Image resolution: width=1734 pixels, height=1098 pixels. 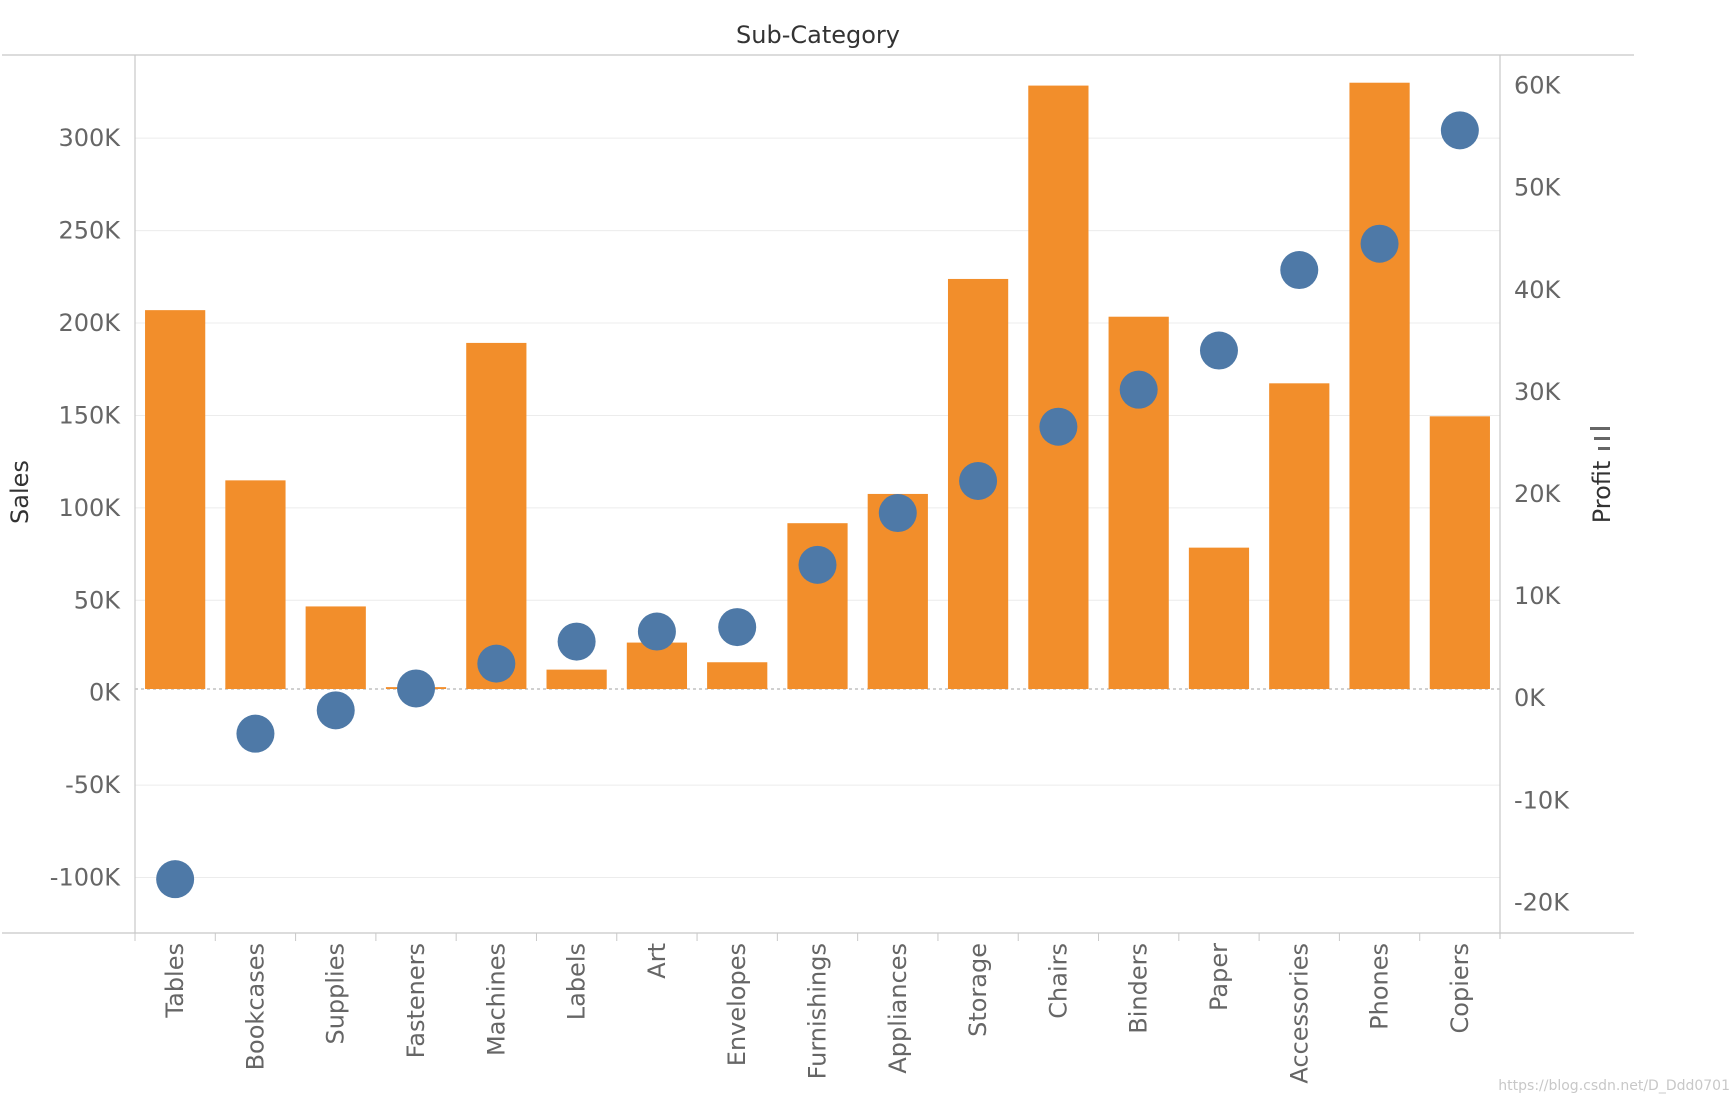 What do you see at coordinates (336, 994) in the screenshot?
I see `category-label: Supplies` at bounding box center [336, 994].